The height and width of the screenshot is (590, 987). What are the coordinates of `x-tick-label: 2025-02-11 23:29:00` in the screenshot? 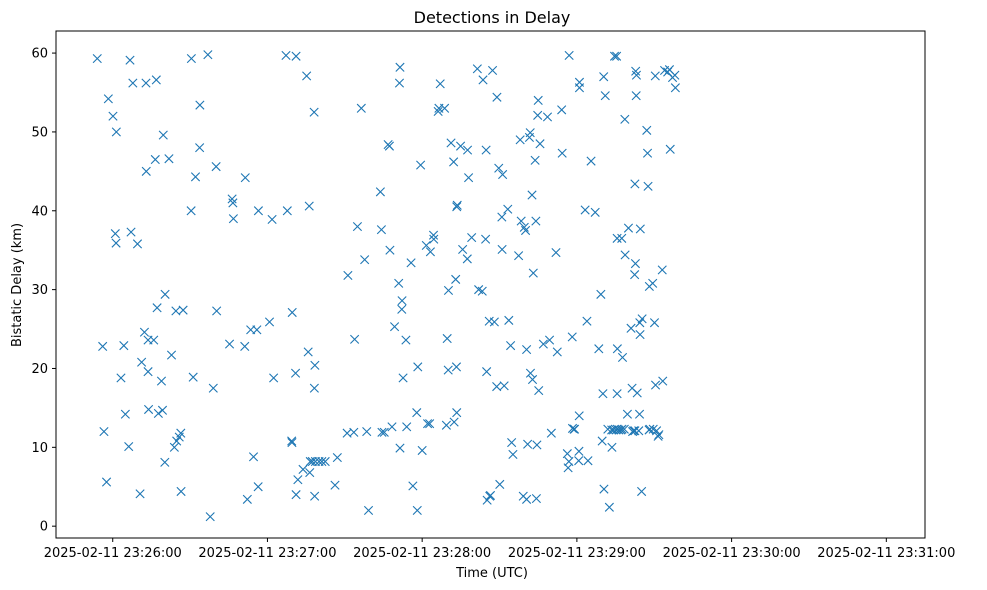 It's located at (577, 553).